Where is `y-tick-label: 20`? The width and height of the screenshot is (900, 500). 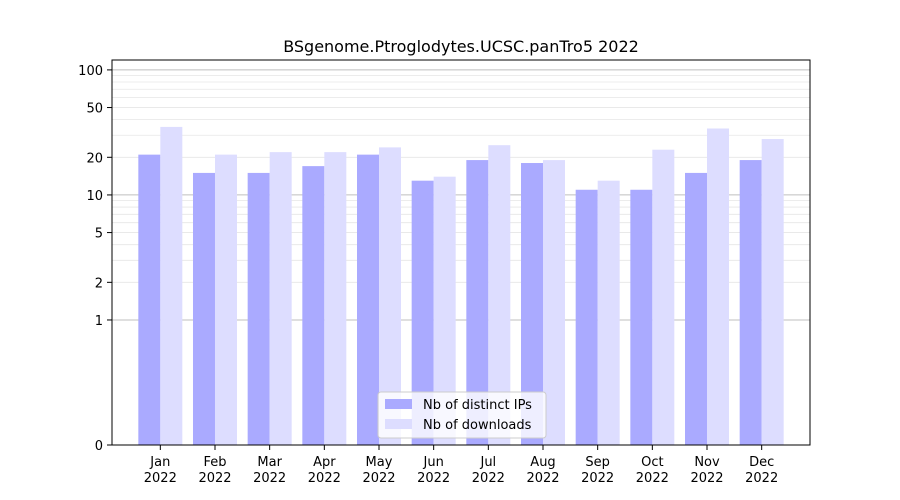 y-tick-label: 20 is located at coordinates (94, 158).